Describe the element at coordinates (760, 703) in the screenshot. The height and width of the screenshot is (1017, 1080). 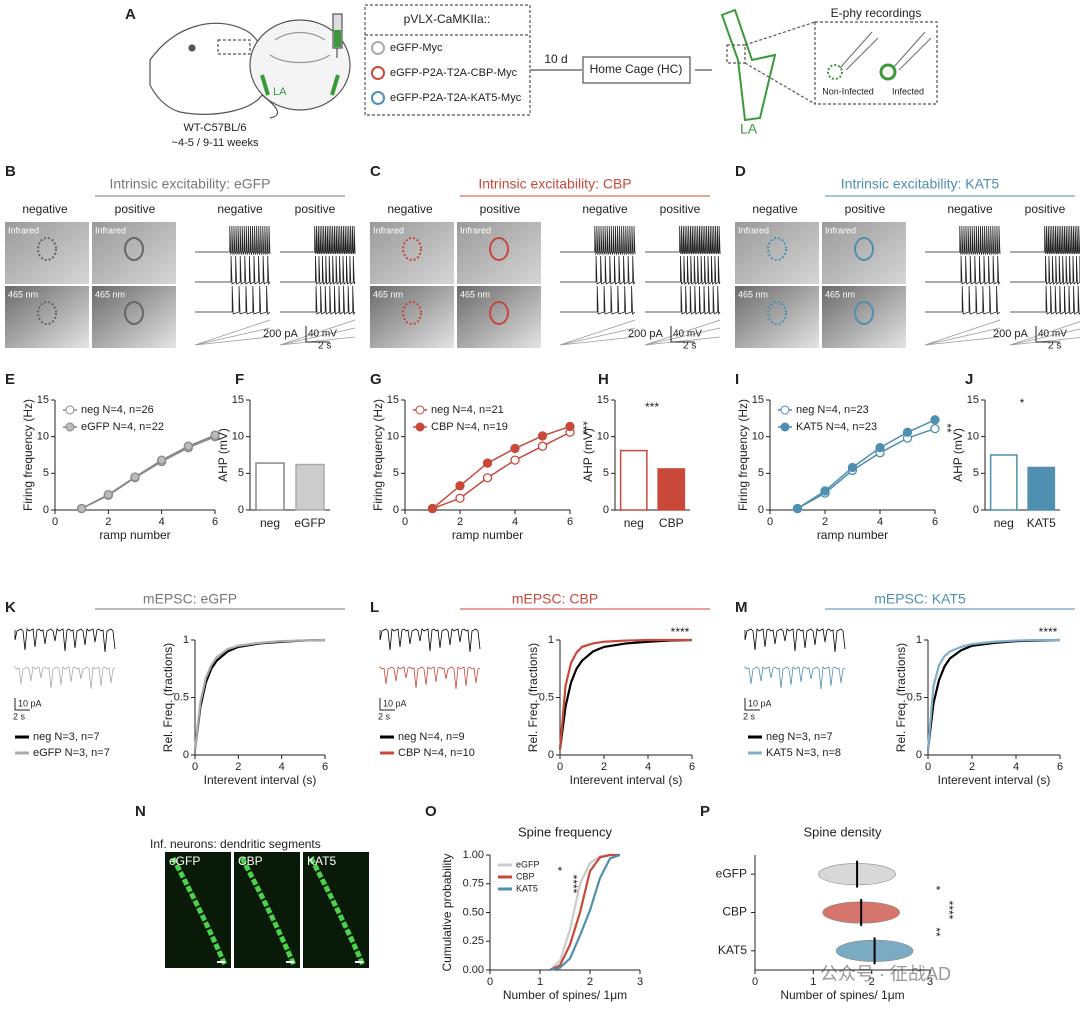
I see `scale-current: 10 pA` at that location.